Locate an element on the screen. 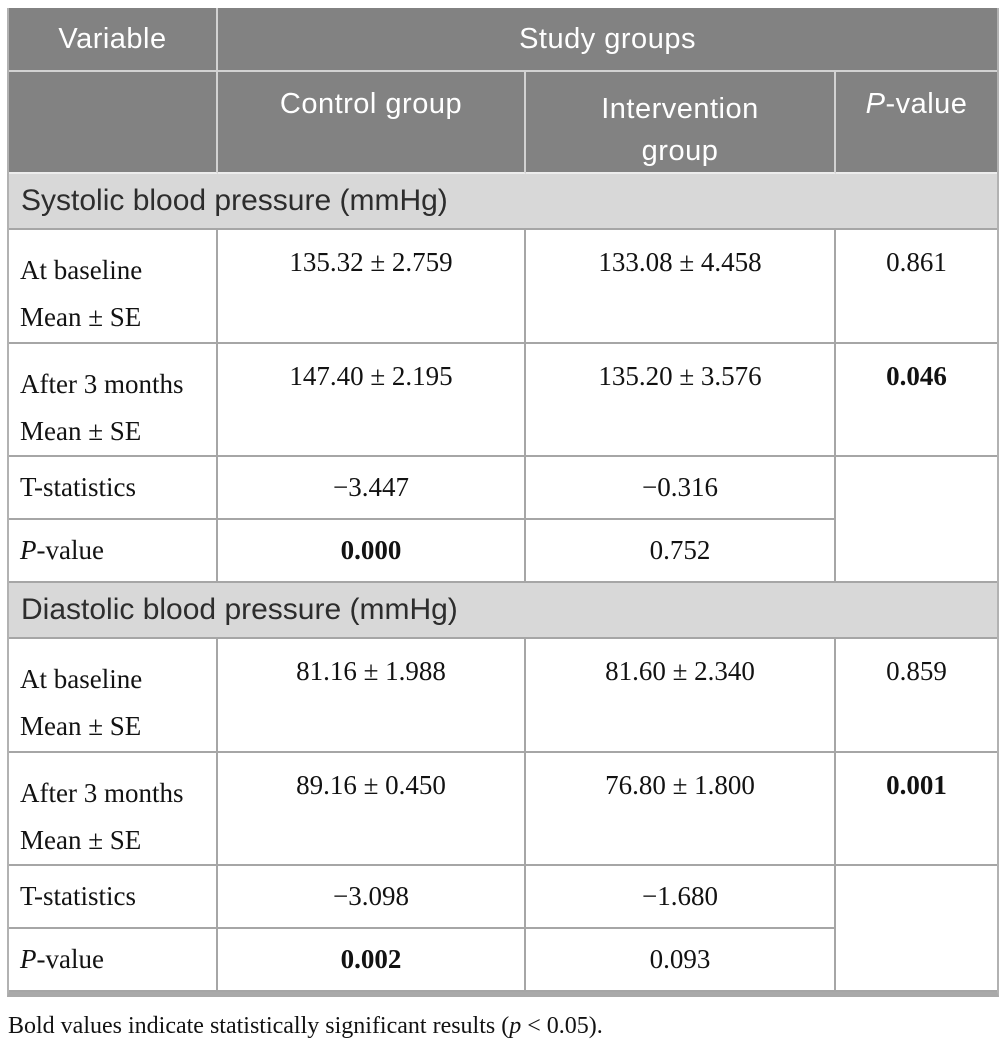 The height and width of the screenshot is (1048, 1003). header-intervention-label: Intervention group is located at coordinates (680, 130).